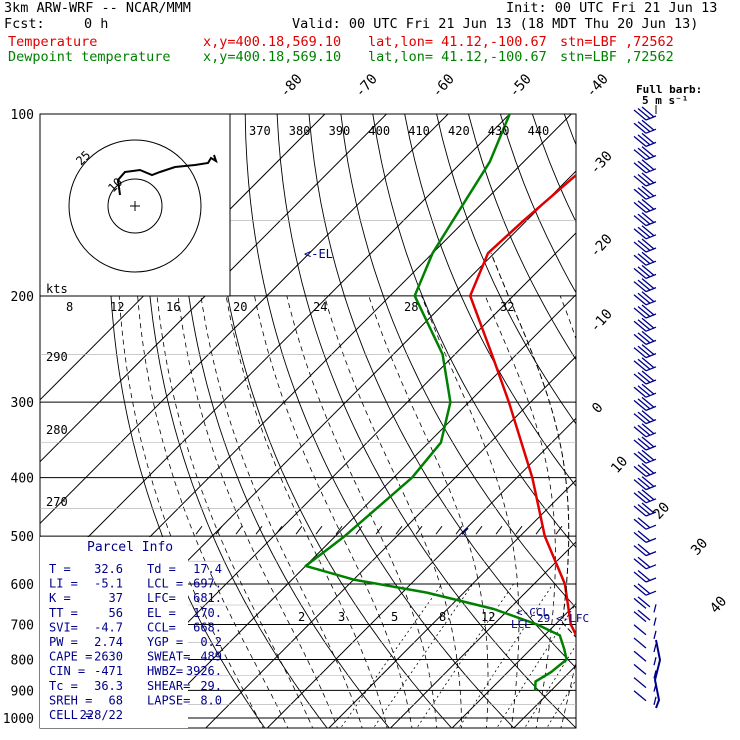 The height and width of the screenshot is (740, 740). Describe the element at coordinates (211, 642) in the screenshot. I see `parcel-field-value: 0.2` at that location.